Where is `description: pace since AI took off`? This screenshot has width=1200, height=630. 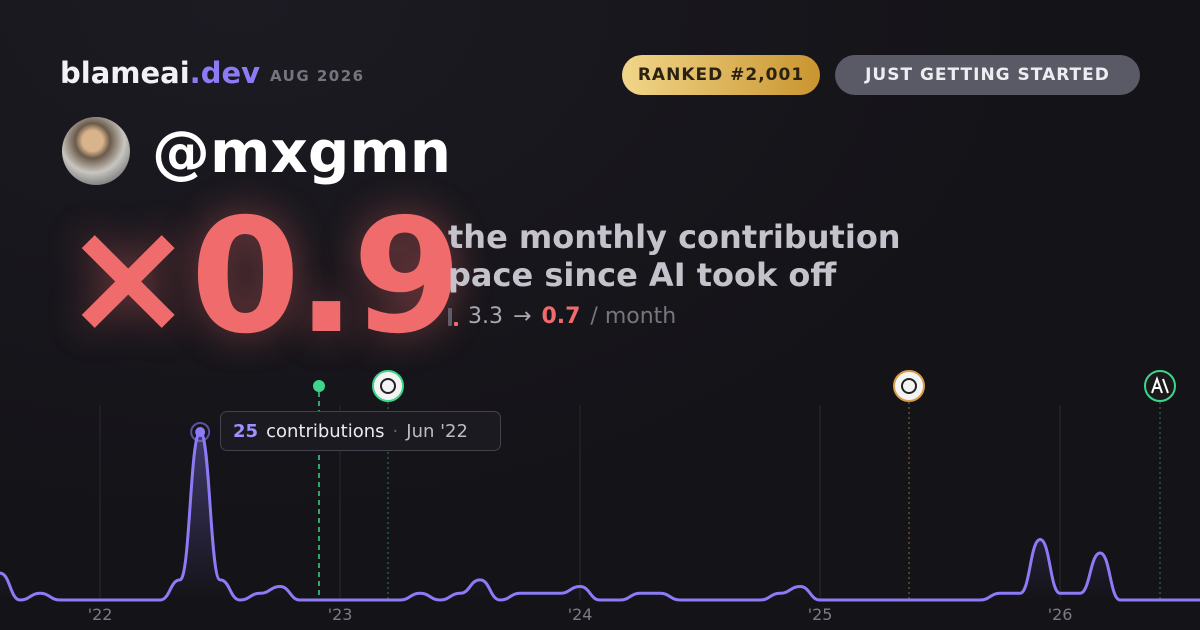
description: pace since AI took off is located at coordinates (642, 275).